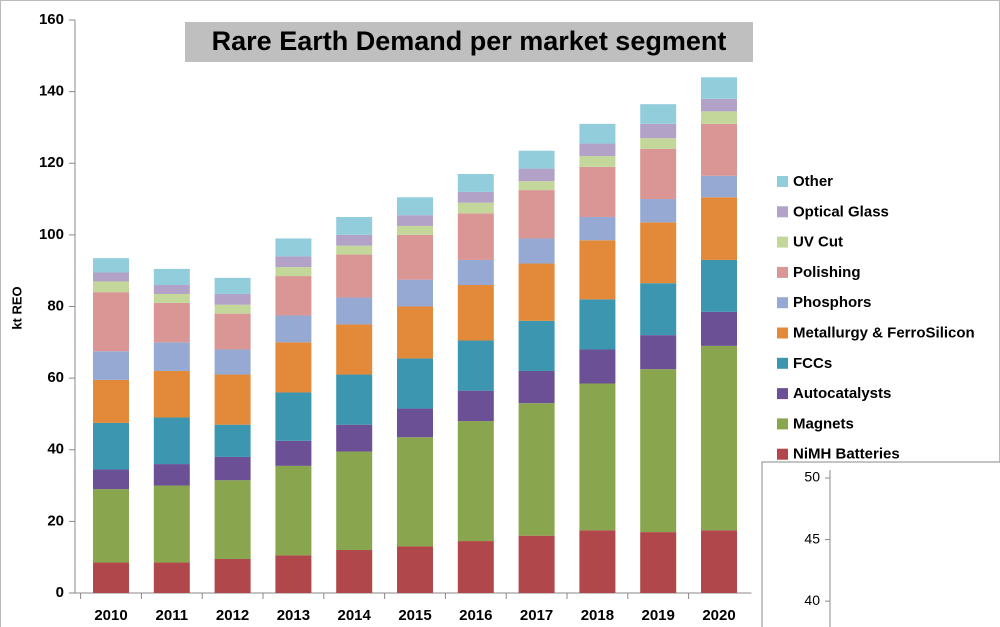 The height and width of the screenshot is (627, 1000). Describe the element at coordinates (841, 211) in the screenshot. I see `legend-label: Optical Glass` at that location.